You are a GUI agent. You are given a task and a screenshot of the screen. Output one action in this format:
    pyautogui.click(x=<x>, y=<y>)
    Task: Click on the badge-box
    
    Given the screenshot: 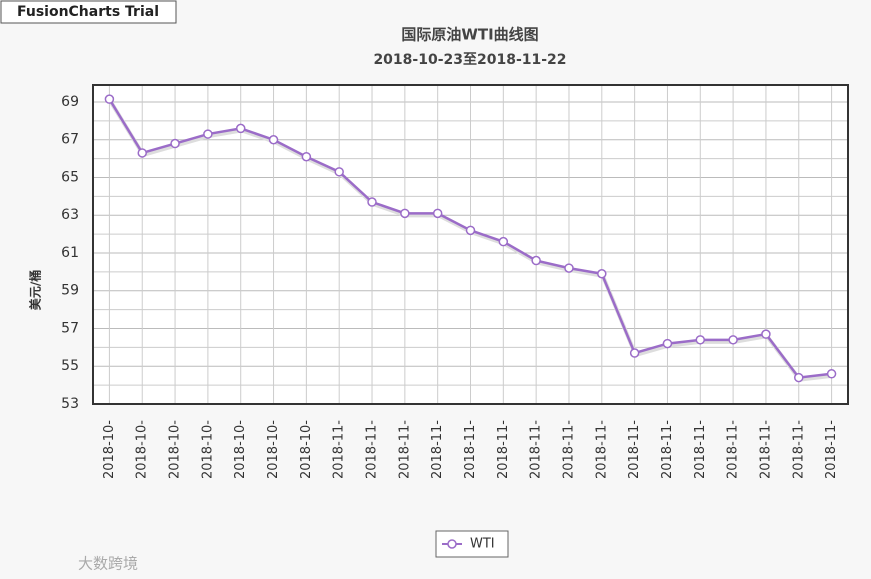 What is the action you would take?
    pyautogui.click(x=88, y=12)
    